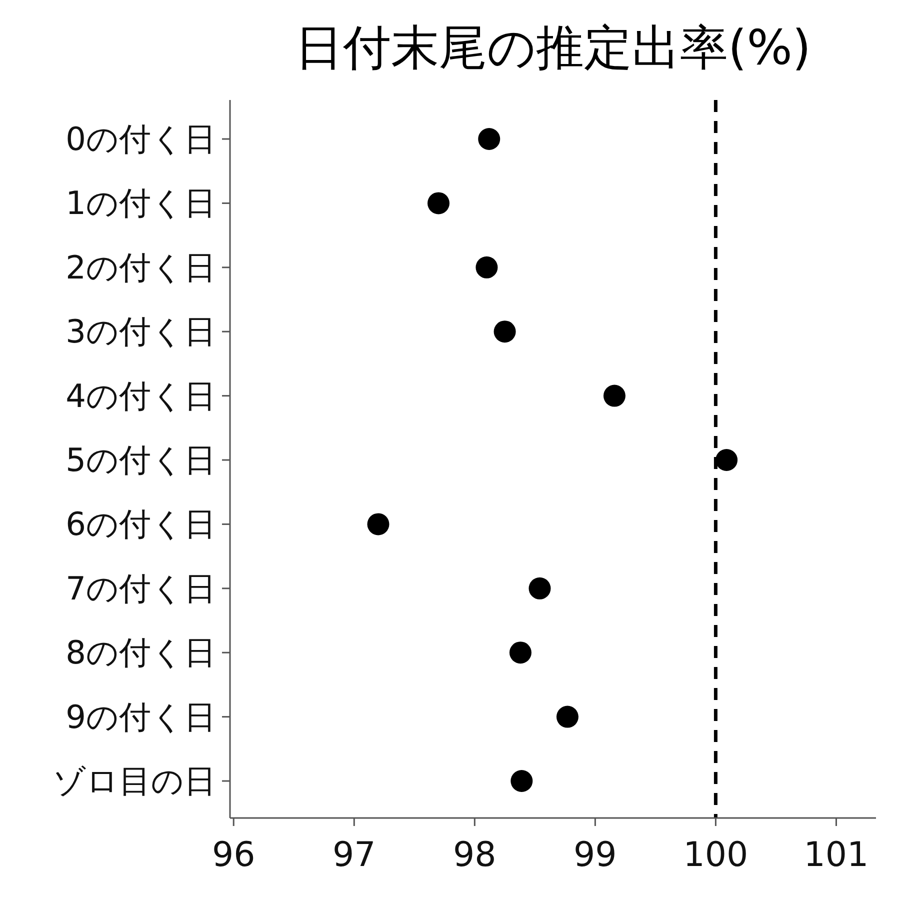 The height and width of the screenshot is (900, 900). I want to click on x-tick-label: 96, so click(234, 855).